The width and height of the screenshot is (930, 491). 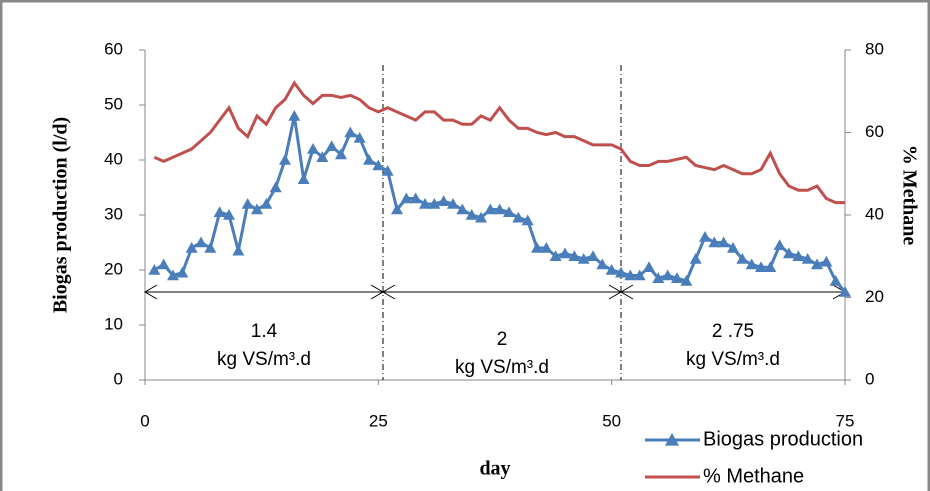 What do you see at coordinates (113, 268) in the screenshot?
I see `y-tick-label: 20` at bounding box center [113, 268].